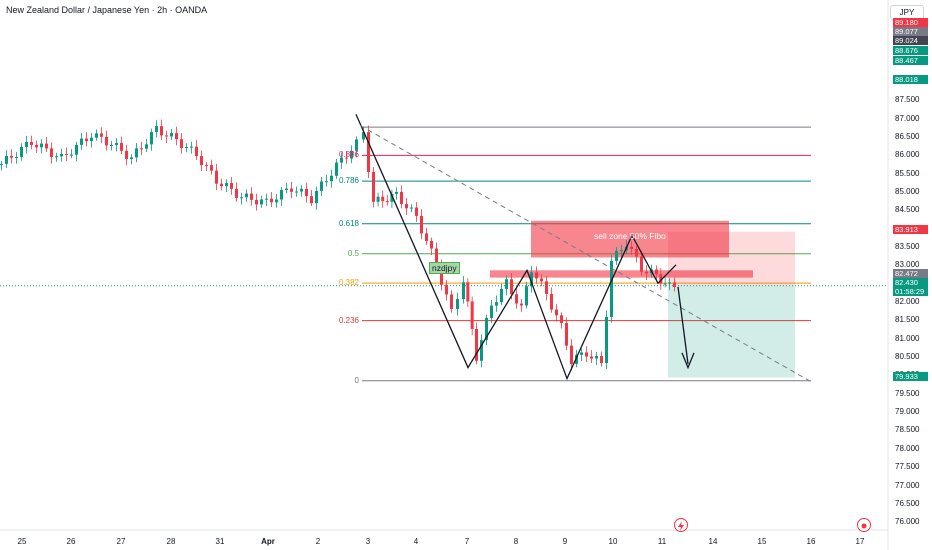 The image size is (932, 550). Describe the element at coordinates (467, 541) in the screenshot. I see `time-tick: 7` at that location.